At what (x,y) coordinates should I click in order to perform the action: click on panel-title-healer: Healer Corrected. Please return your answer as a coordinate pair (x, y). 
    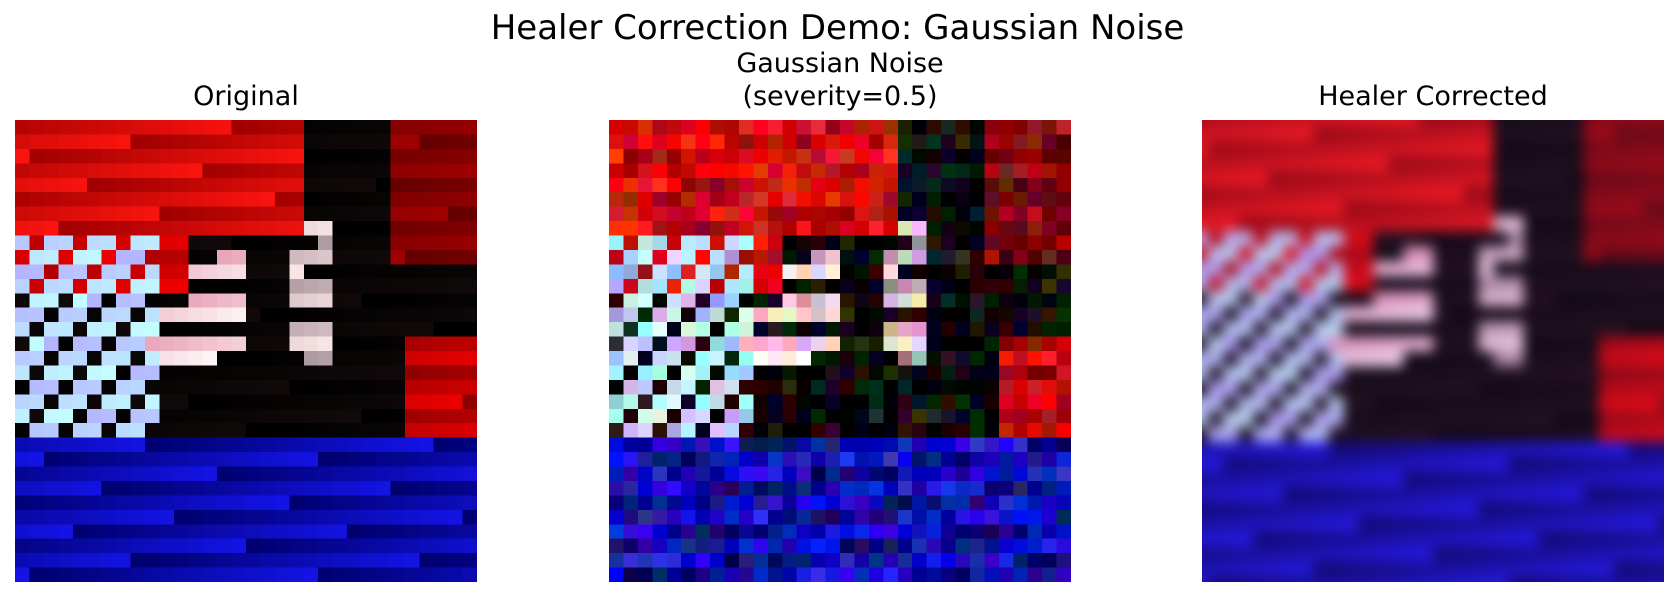
    Looking at the image, I should click on (1433, 96).